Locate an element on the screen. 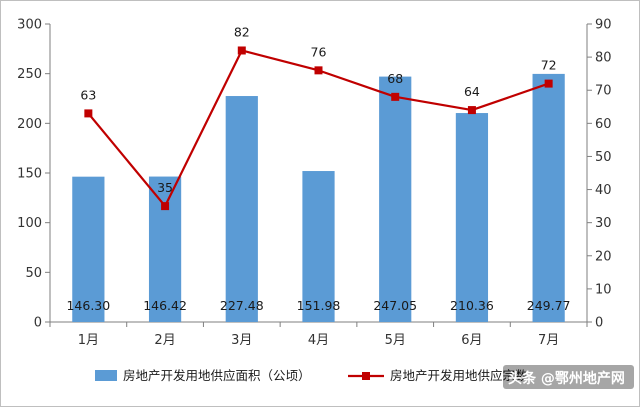 This screenshot has height=407, width=640. y-right-tick-label: 50 is located at coordinates (603, 157).